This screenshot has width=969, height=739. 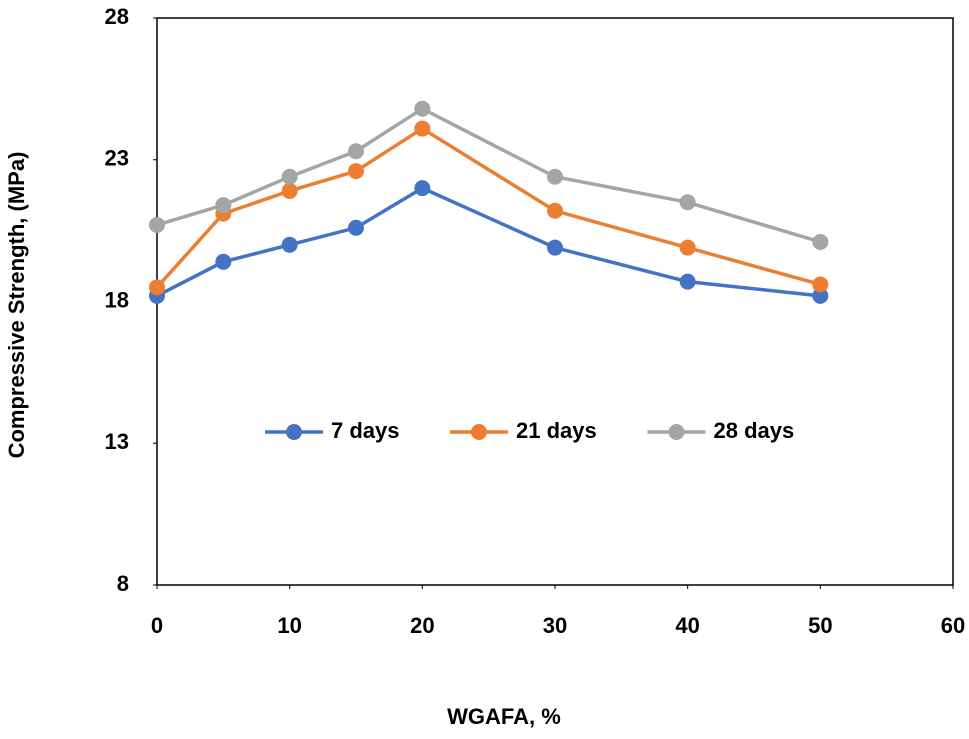 What do you see at coordinates (556, 430) in the screenshot?
I see `legend-label: 21 days` at bounding box center [556, 430].